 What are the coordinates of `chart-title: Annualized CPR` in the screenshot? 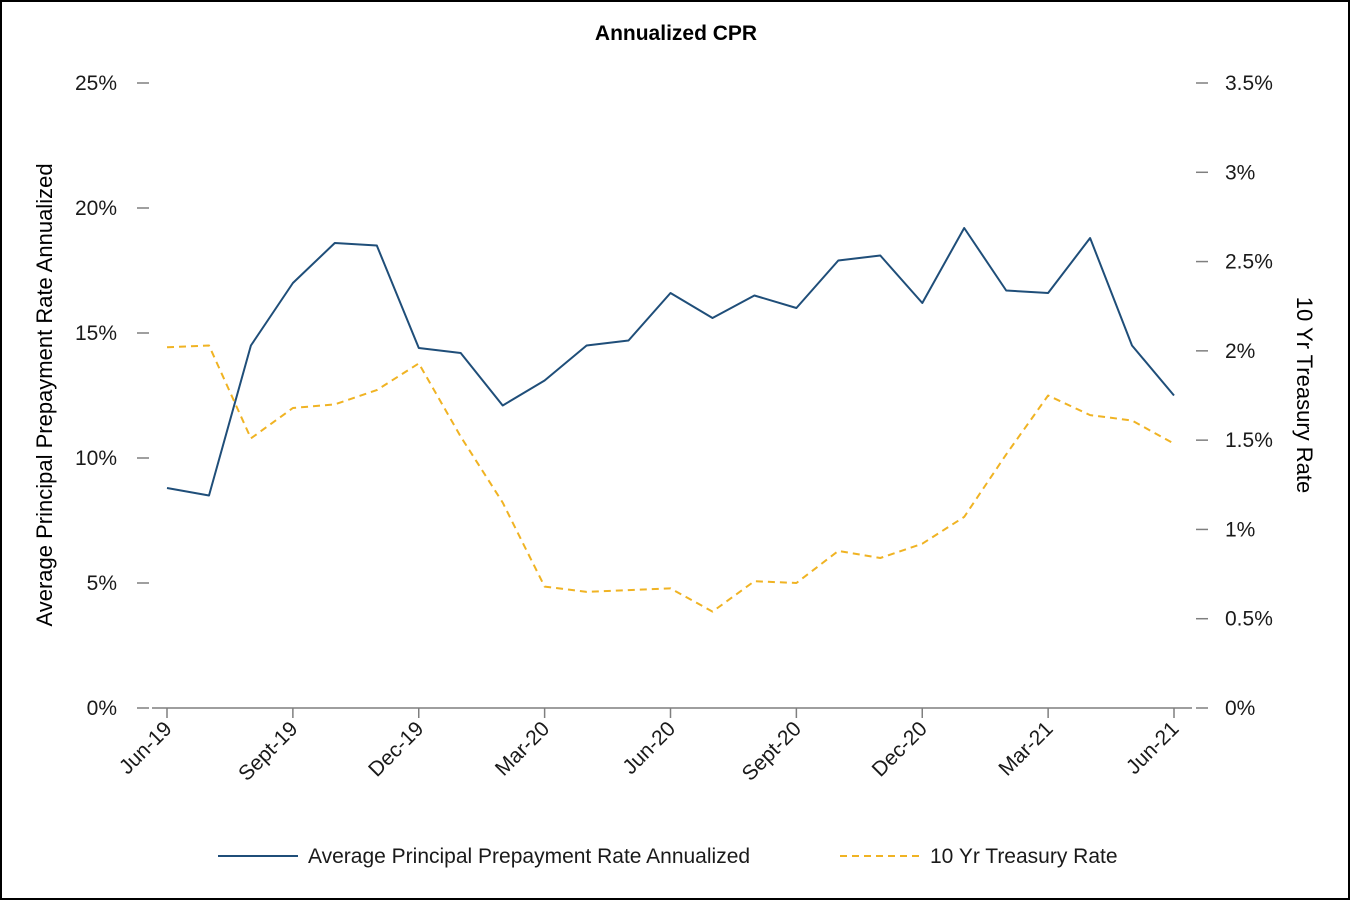 It's located at (676, 33).